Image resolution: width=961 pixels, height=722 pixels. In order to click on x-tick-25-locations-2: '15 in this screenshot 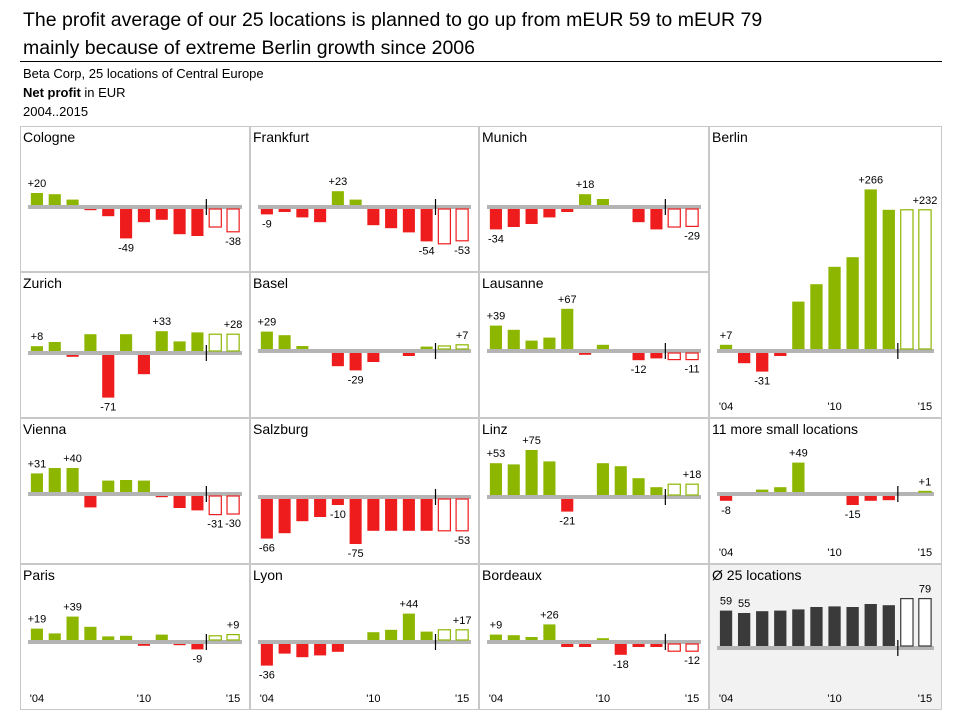, I will do `click(925, 699)`.